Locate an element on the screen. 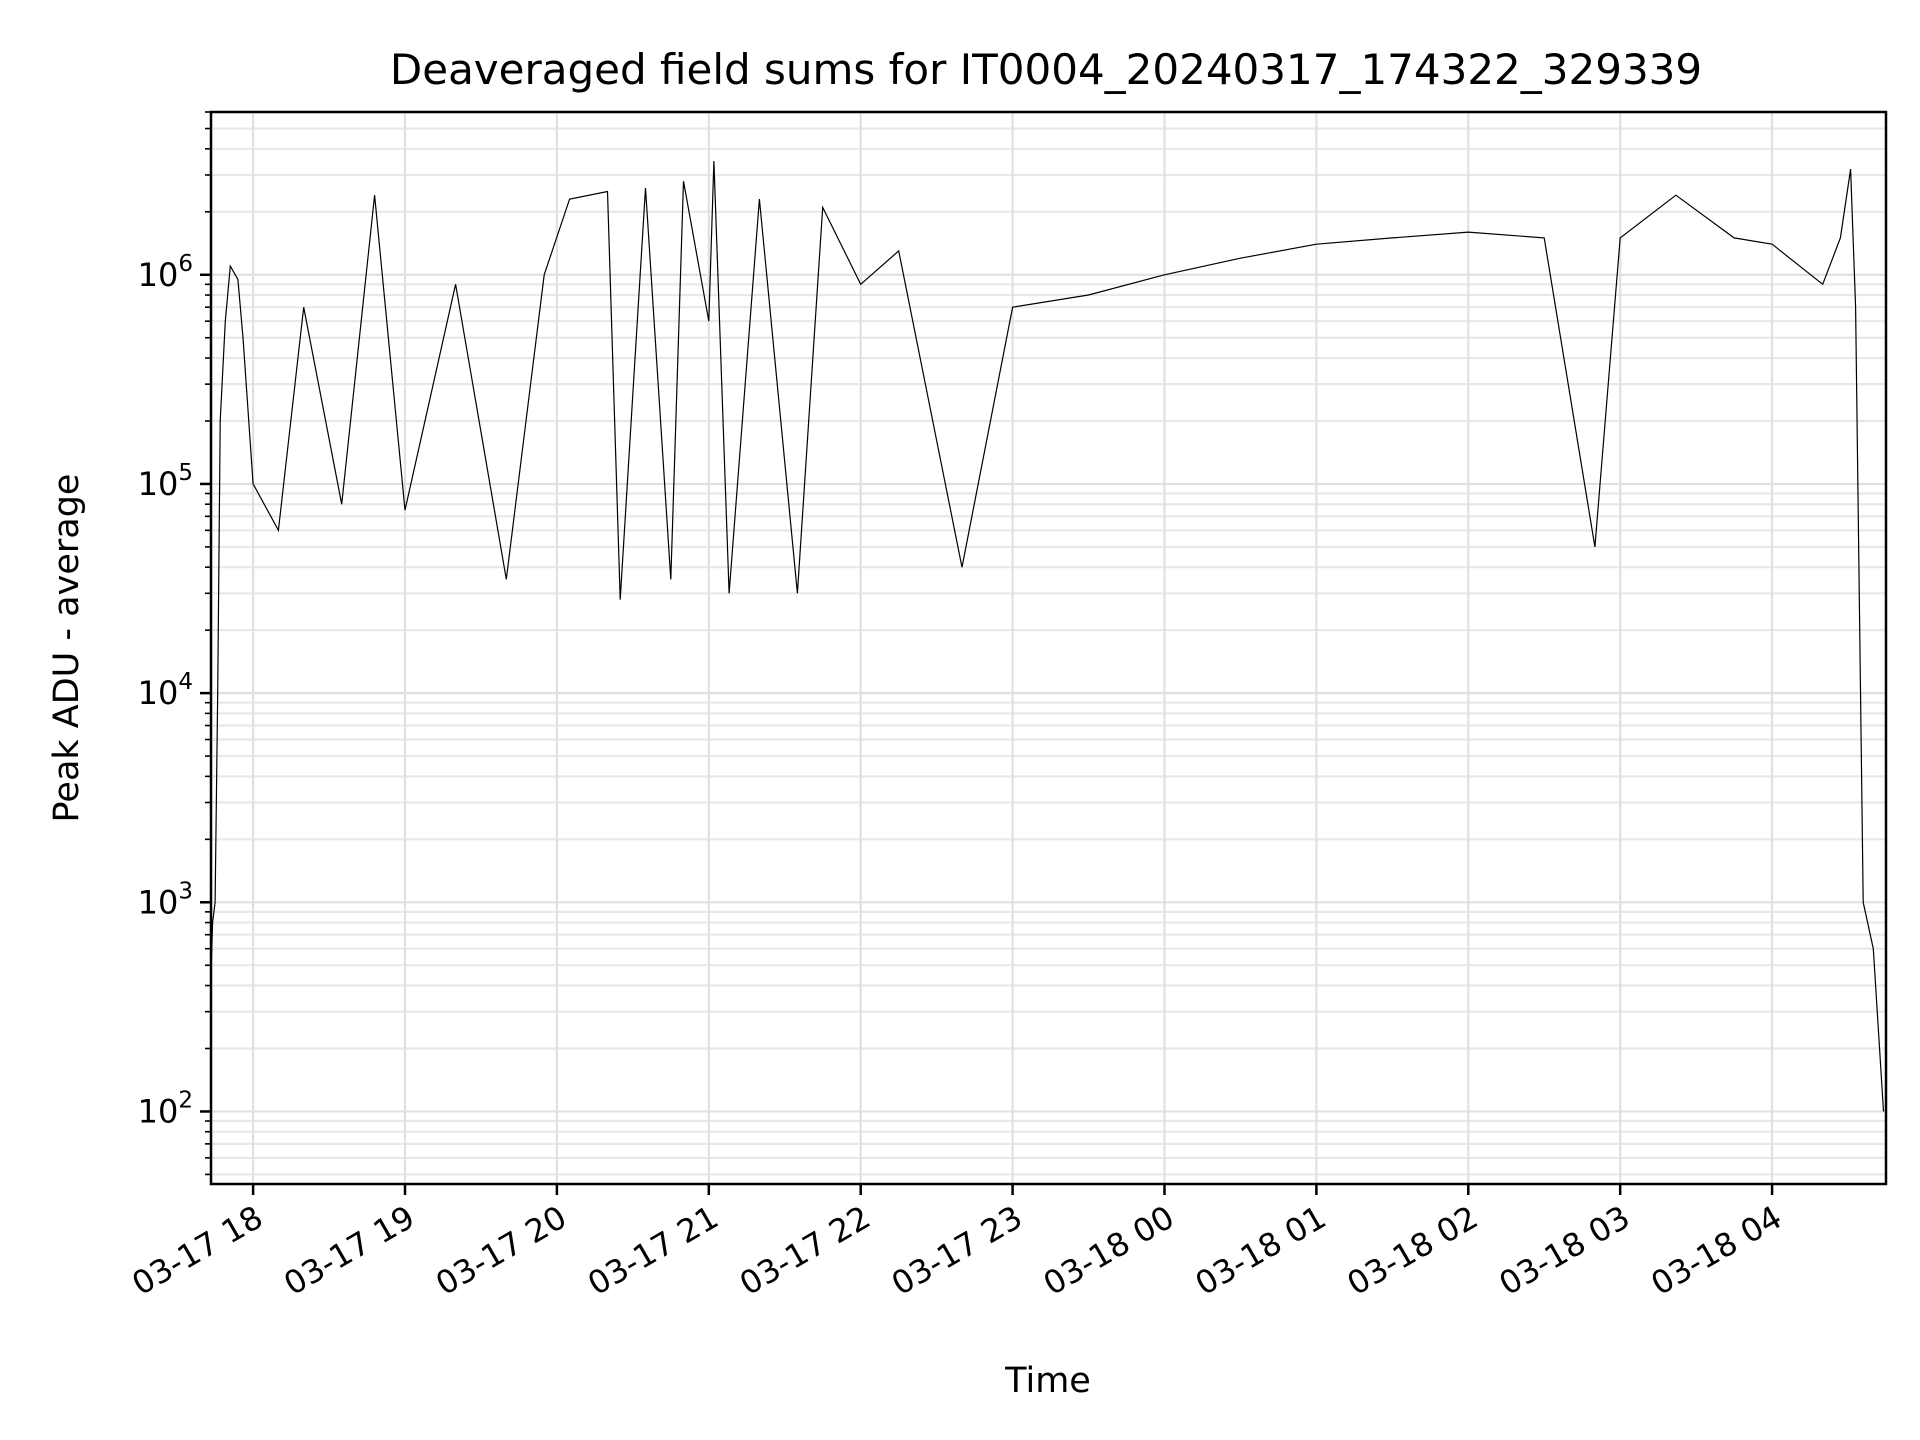 The image size is (1920, 1440). x-tick-label: 03-17 19 is located at coordinates (349, 1250).